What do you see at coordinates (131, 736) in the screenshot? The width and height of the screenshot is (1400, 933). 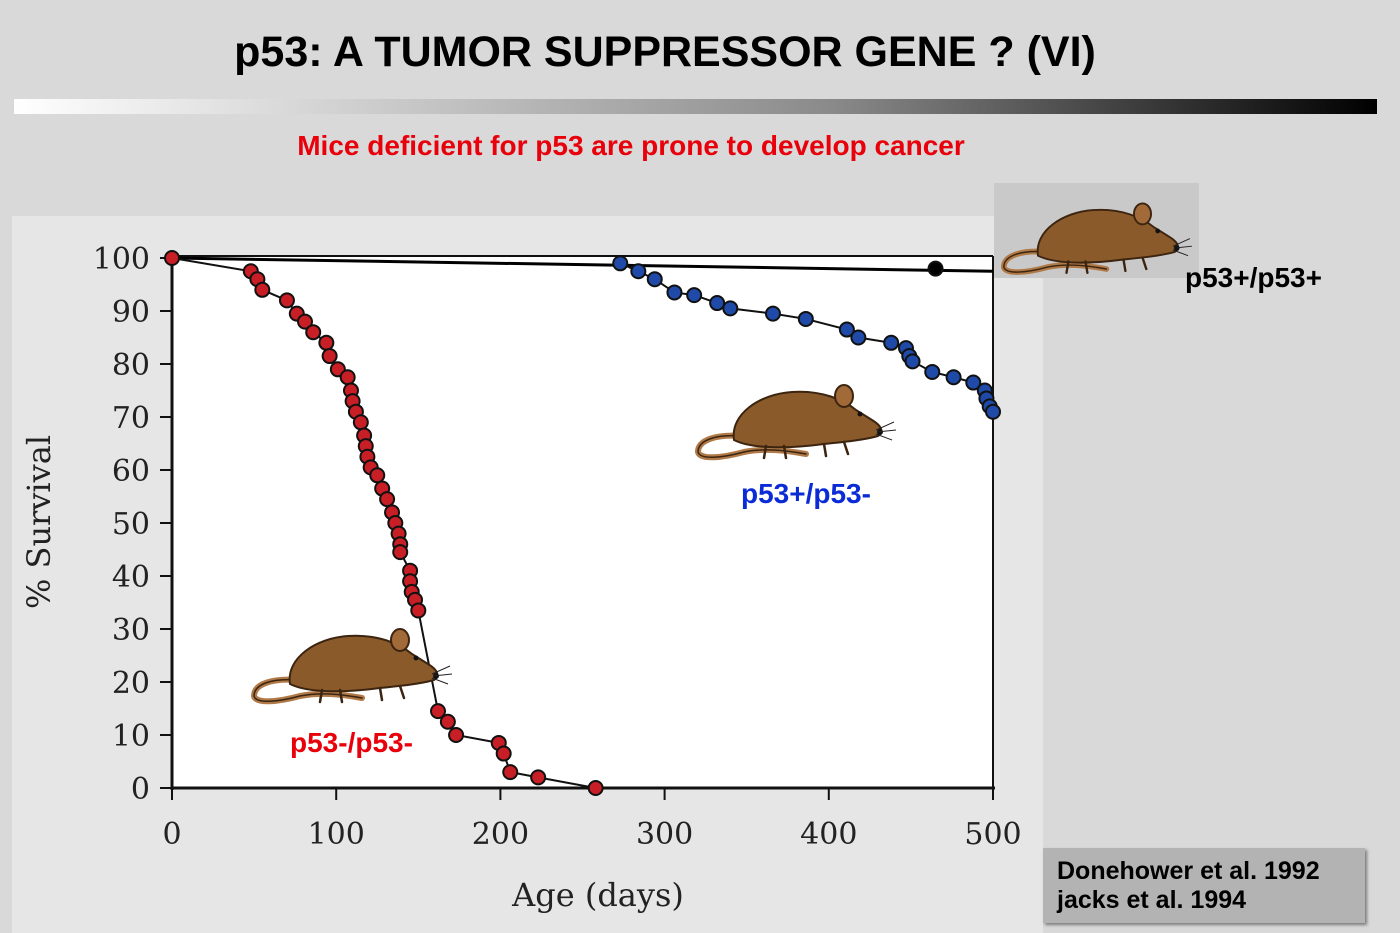 I see `y-tick-label: 10` at bounding box center [131, 736].